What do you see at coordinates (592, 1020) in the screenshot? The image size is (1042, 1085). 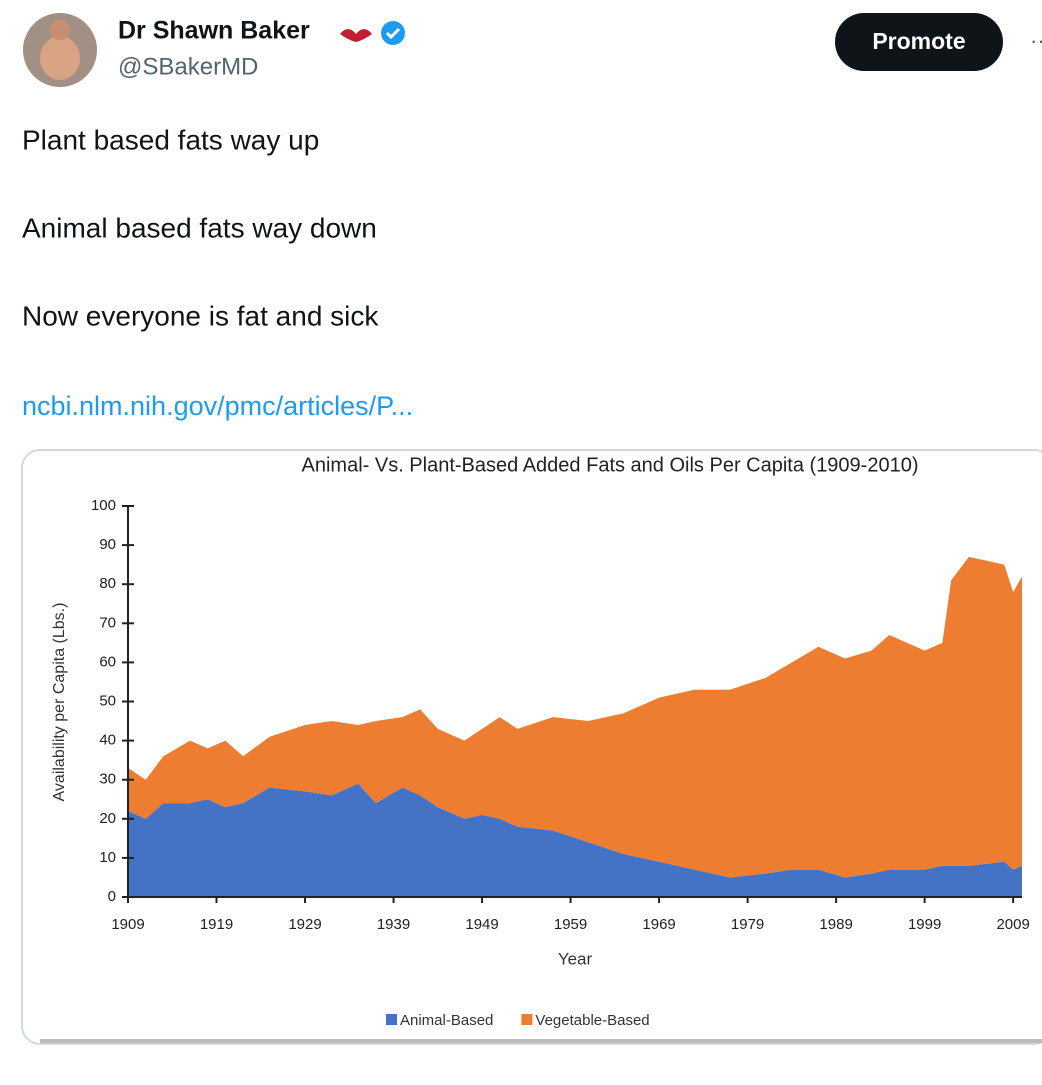 I see `legend-label: Vegetable-Based` at bounding box center [592, 1020].